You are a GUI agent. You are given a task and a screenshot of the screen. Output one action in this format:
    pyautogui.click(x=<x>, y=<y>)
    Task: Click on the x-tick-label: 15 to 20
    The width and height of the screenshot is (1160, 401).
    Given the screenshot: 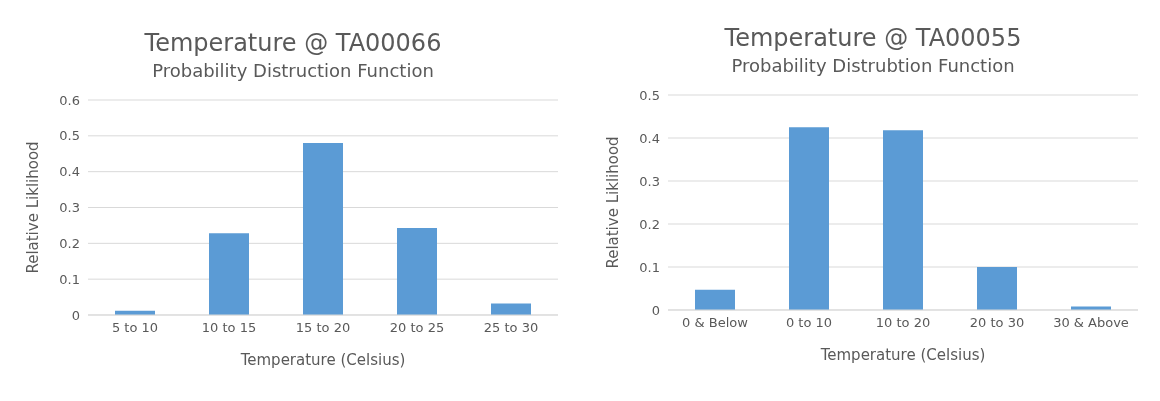 What is the action you would take?
    pyautogui.click(x=323, y=328)
    